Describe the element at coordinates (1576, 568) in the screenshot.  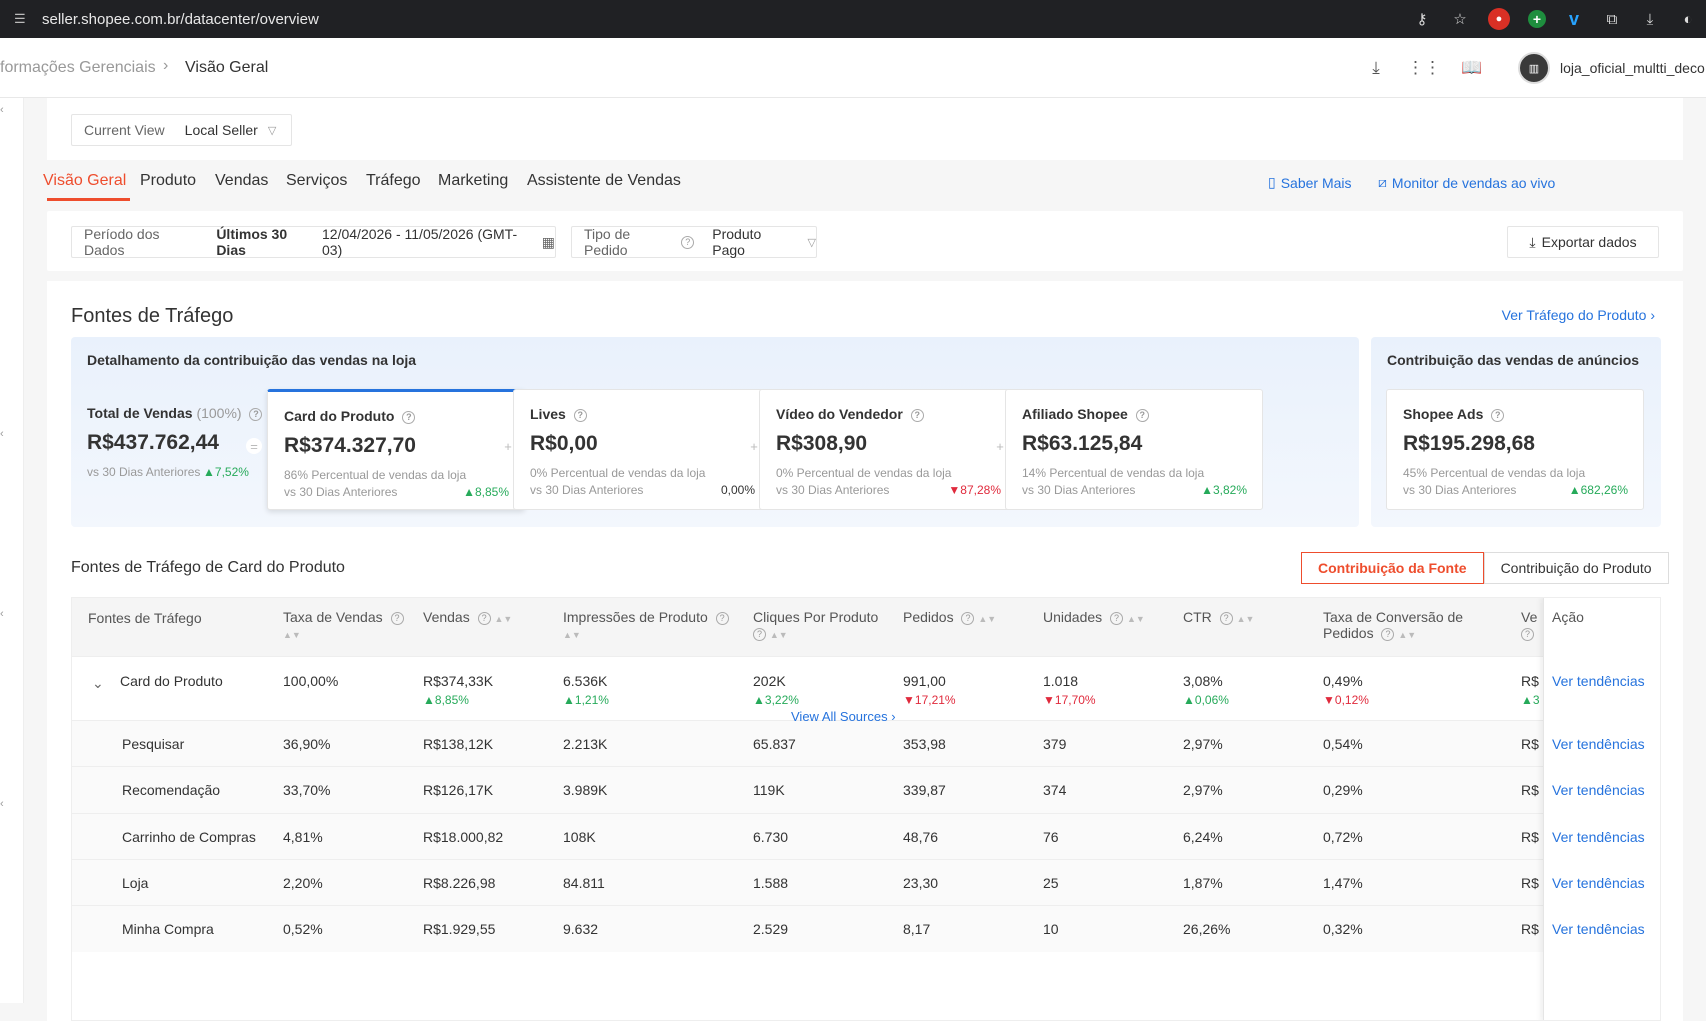
I see `product-contribution-button: Contribuição do Produto` at that location.